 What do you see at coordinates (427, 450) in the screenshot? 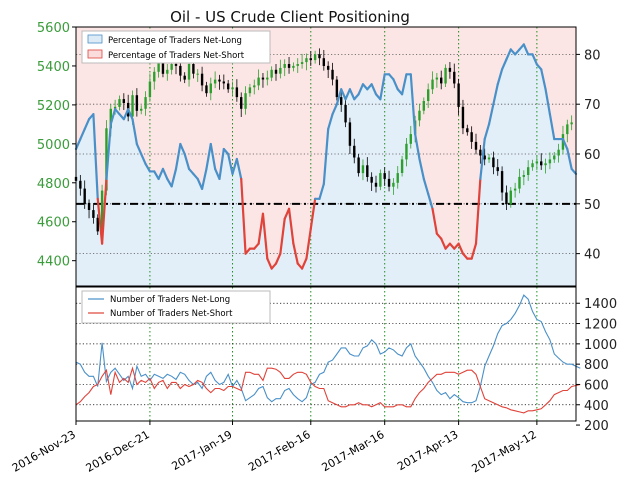
I see `date-tick-label: 2017-Apr-13` at bounding box center [427, 450].